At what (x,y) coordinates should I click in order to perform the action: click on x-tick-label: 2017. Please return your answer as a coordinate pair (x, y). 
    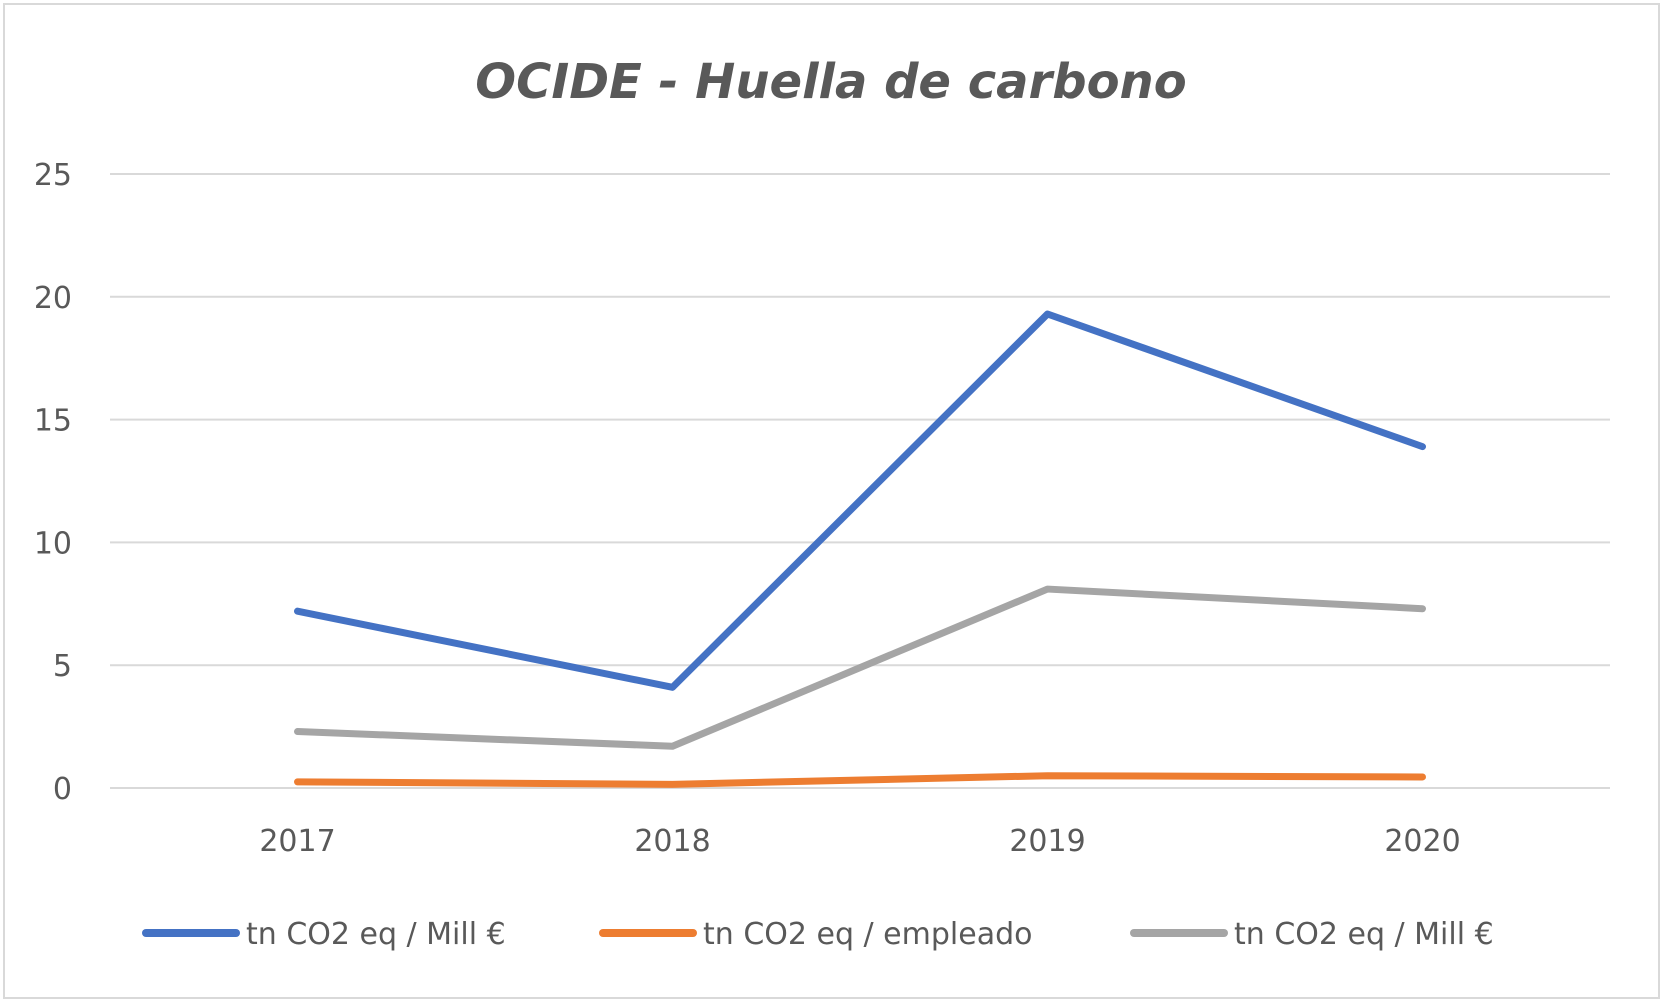
    Looking at the image, I should click on (297, 841).